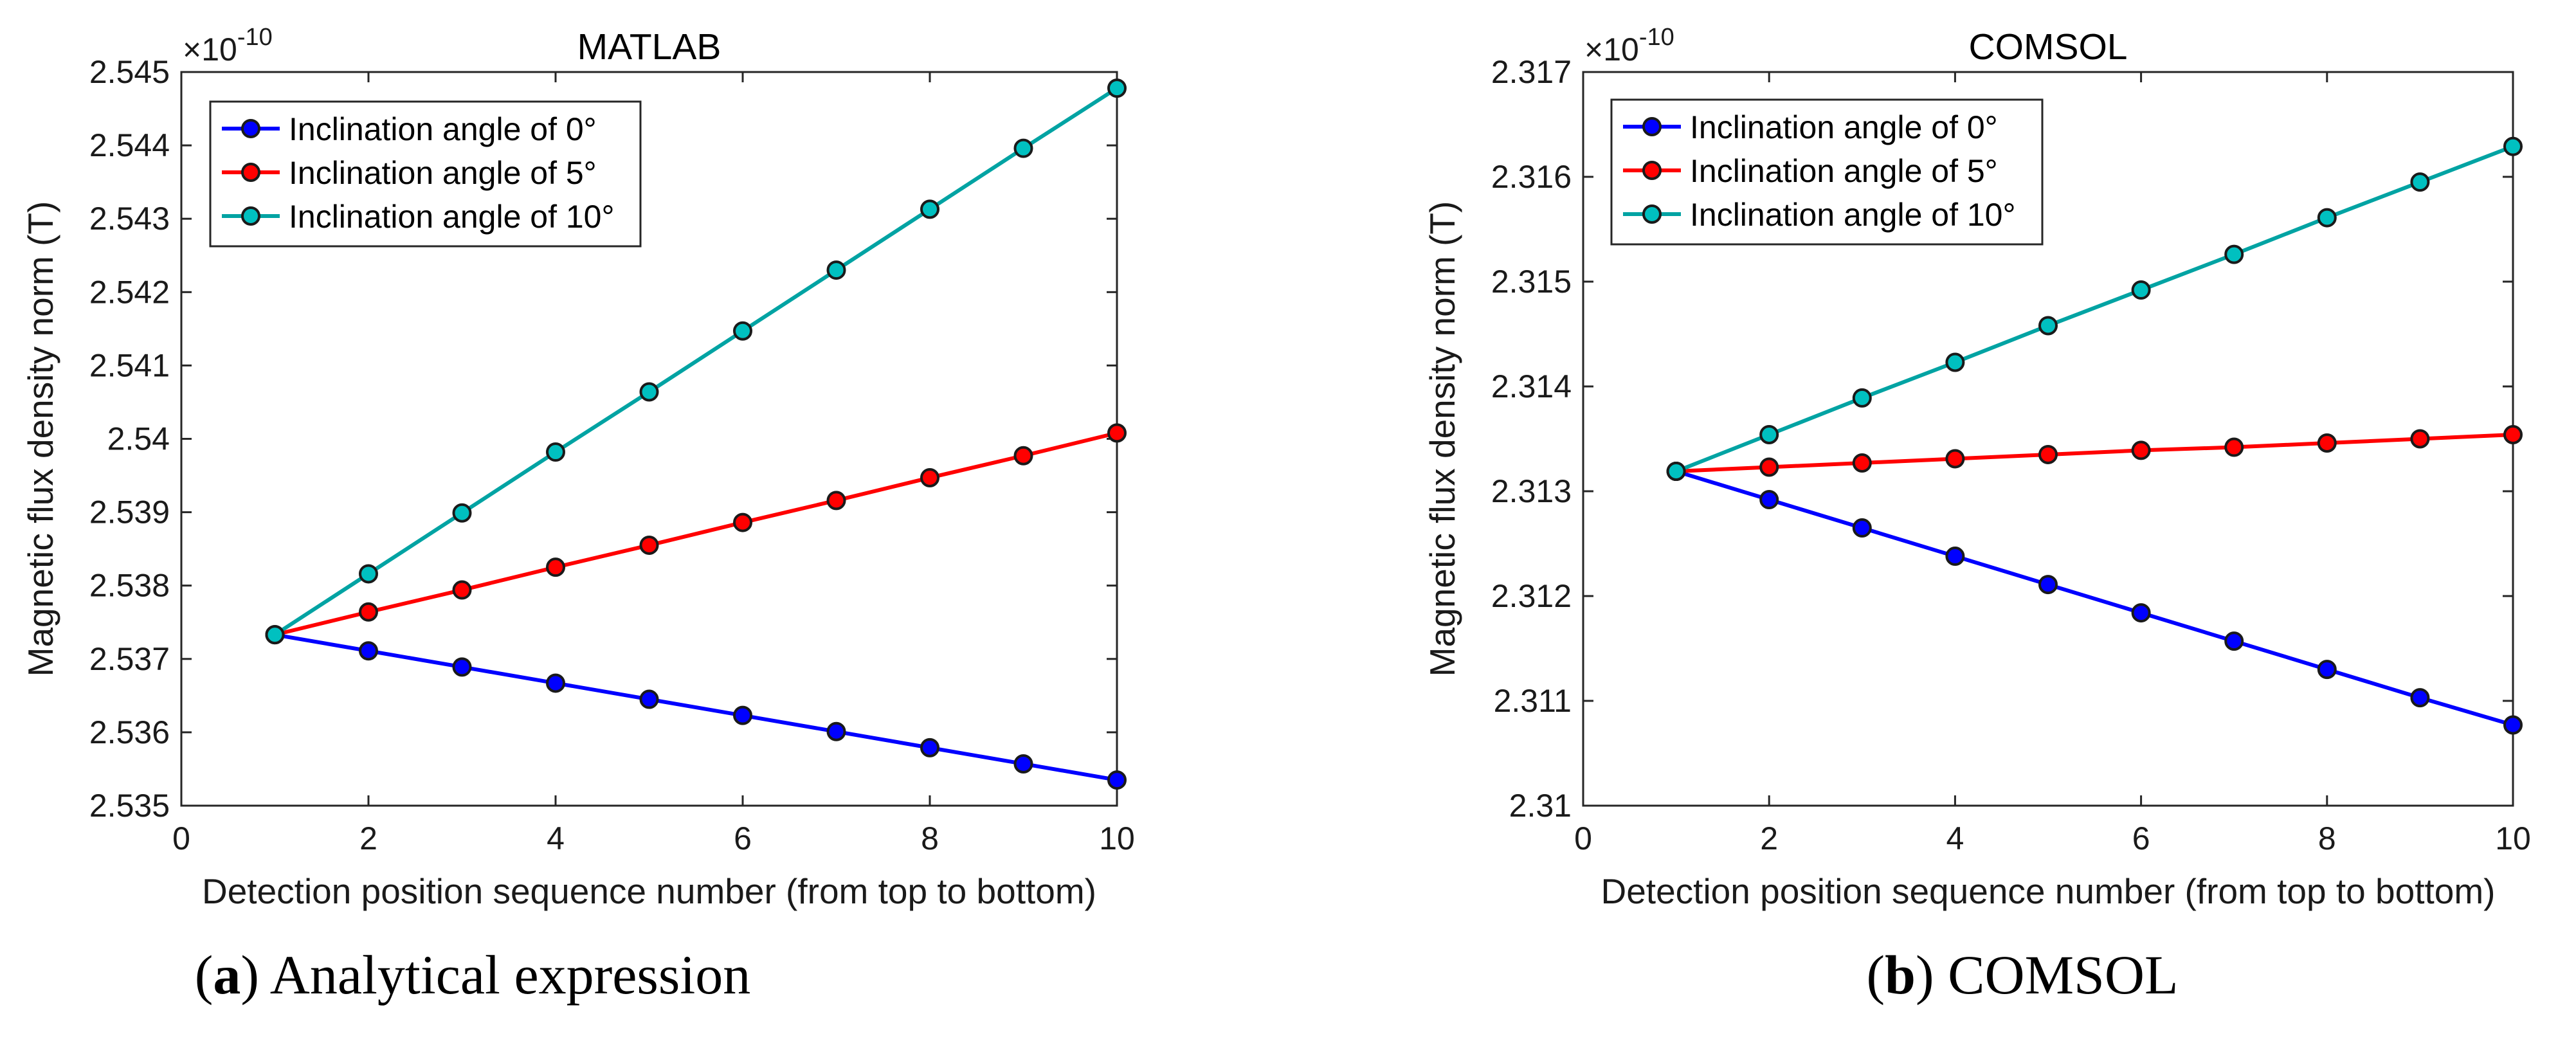  Describe the element at coordinates (226, 975) in the screenshot. I see `caption-letter: a` at that location.